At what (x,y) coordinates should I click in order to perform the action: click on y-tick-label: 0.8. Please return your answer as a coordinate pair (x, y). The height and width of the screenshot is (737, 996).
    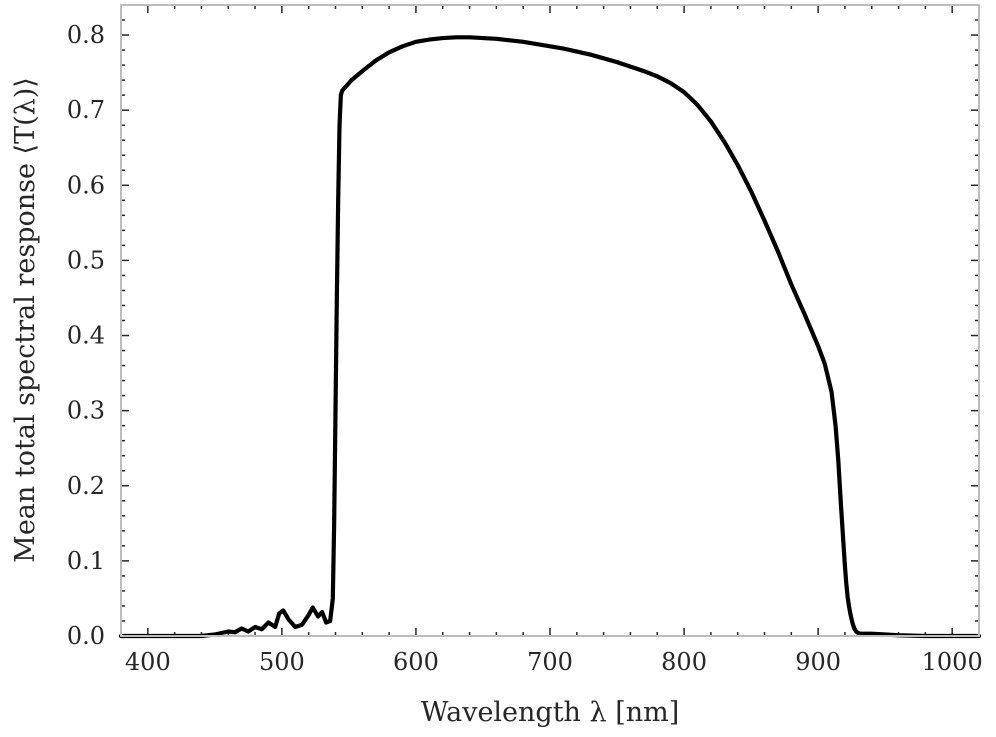
    Looking at the image, I should click on (86, 35).